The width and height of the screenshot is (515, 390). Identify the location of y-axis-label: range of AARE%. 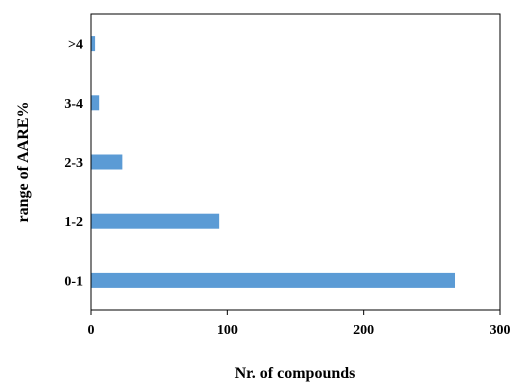
(23, 162).